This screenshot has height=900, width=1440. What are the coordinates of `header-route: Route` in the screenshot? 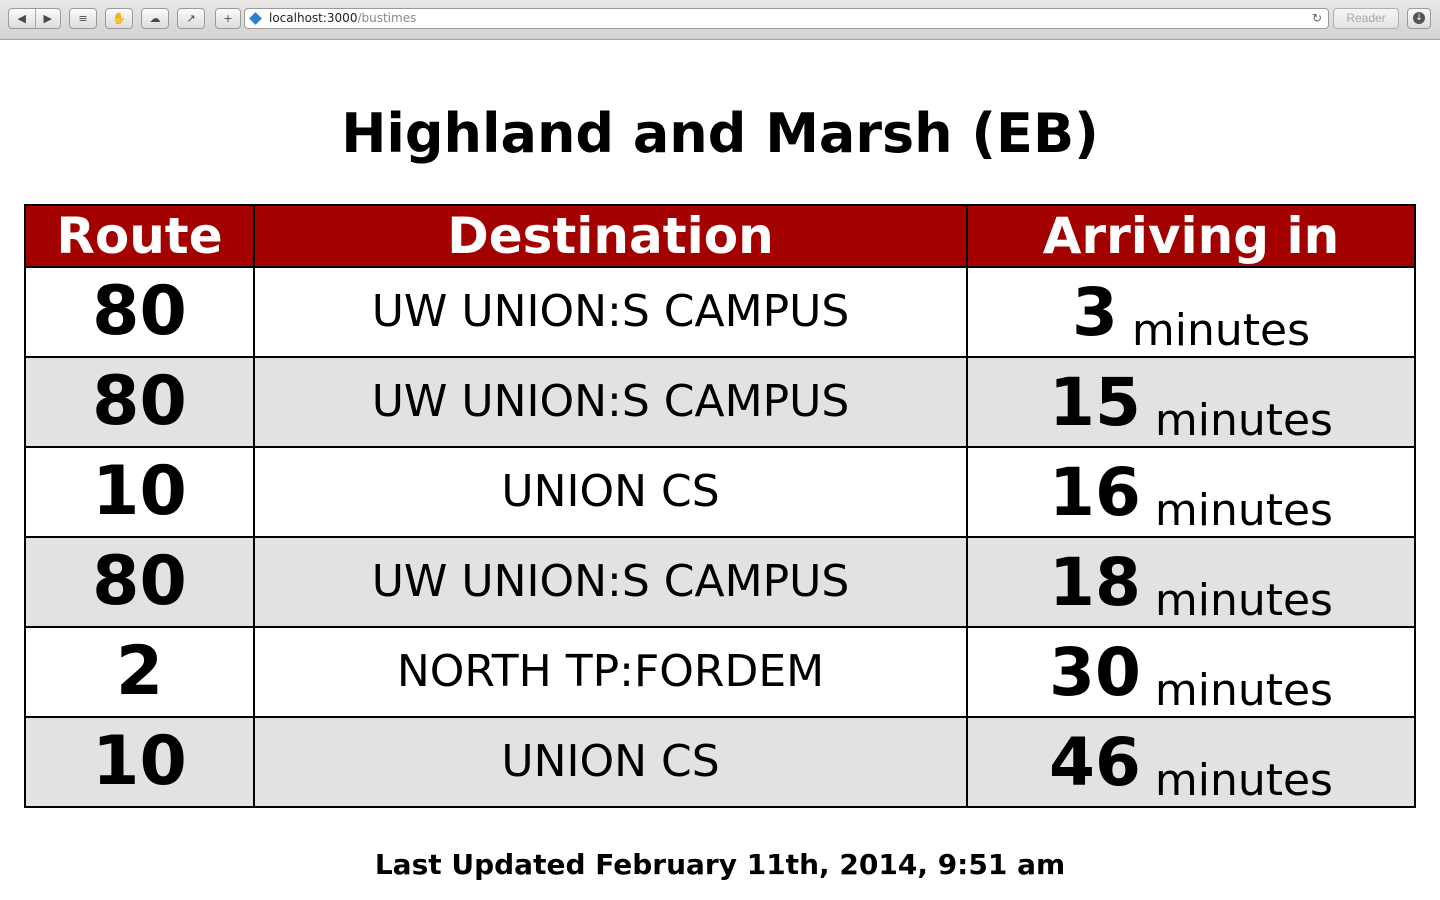 It's located at (139, 236).